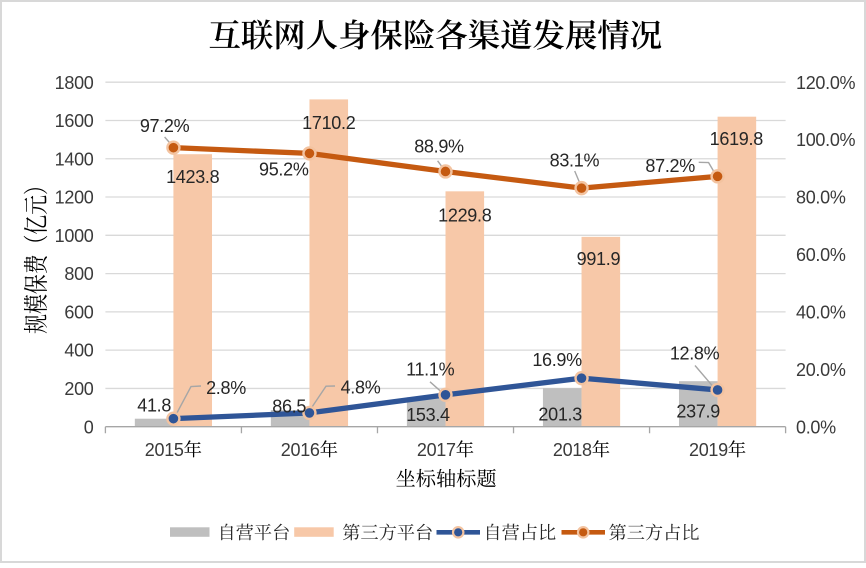 The height and width of the screenshot is (568, 866). Describe the element at coordinates (698, 412) in the screenshot. I see `svg-text: 237.9` at that location.